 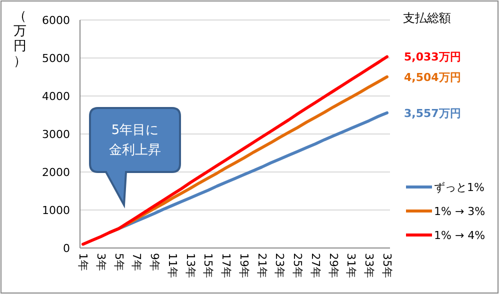 I want to click on y-tick-label: 0, so click(x=66, y=248).